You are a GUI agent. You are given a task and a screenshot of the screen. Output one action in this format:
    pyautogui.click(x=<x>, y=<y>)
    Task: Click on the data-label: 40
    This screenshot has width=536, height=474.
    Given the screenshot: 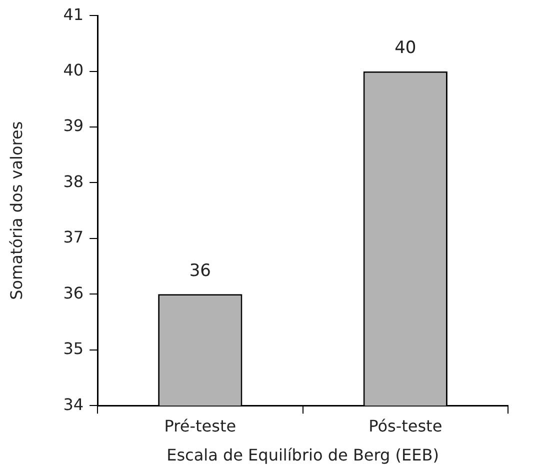 What is the action you would take?
    pyautogui.click(x=405, y=48)
    